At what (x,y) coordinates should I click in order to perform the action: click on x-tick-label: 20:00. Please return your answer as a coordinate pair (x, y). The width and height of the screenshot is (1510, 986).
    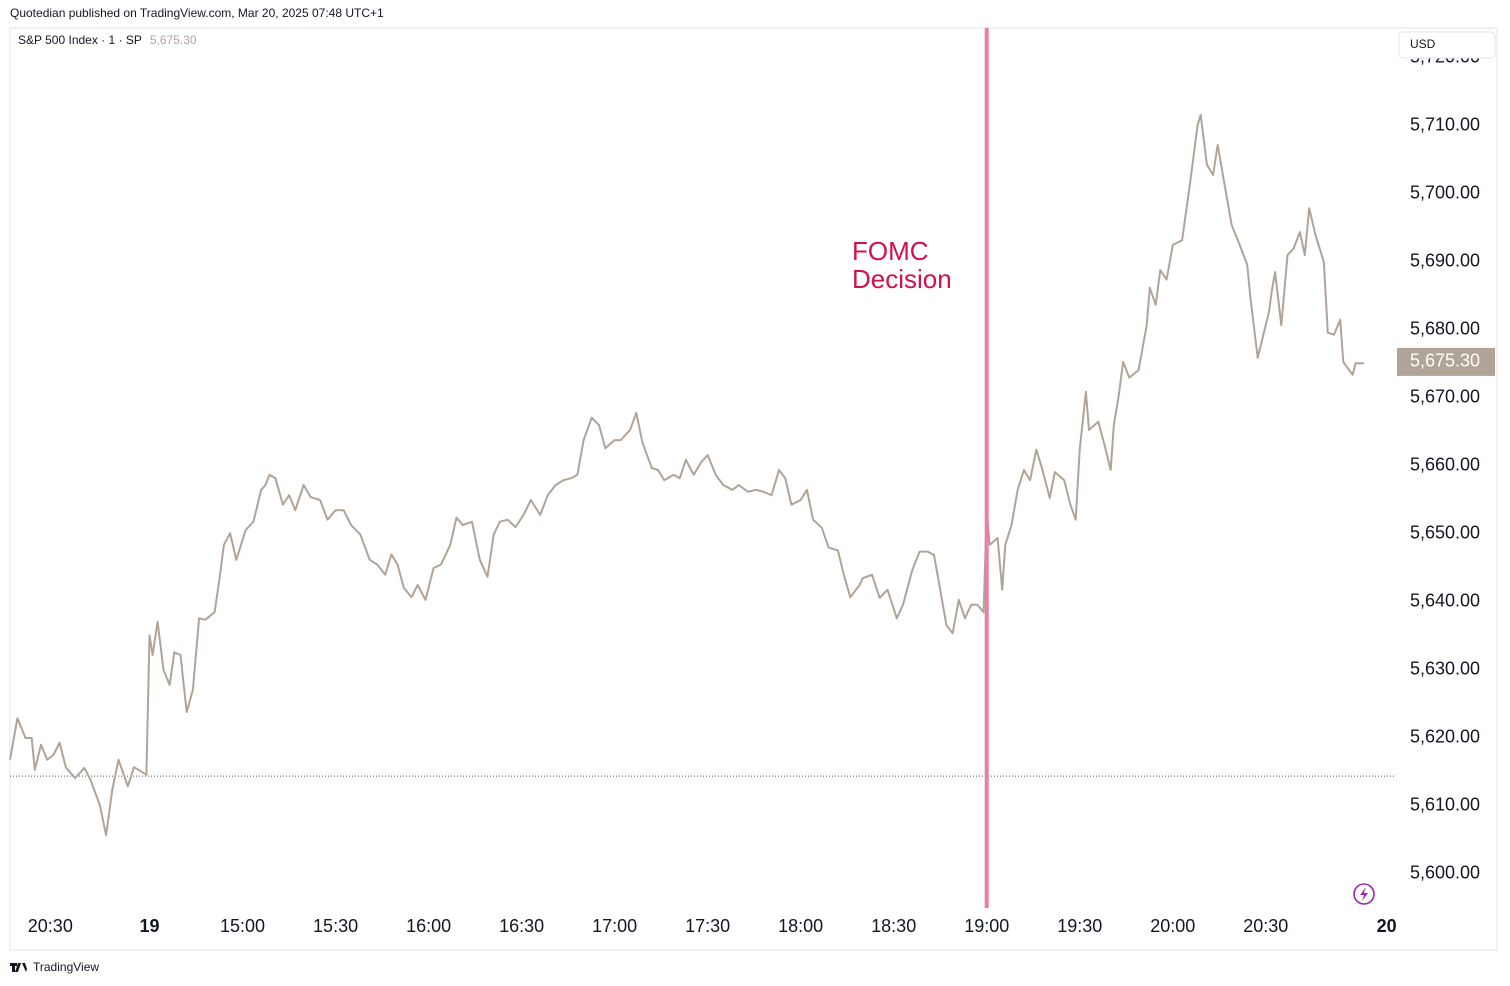
    Looking at the image, I should click on (1172, 926).